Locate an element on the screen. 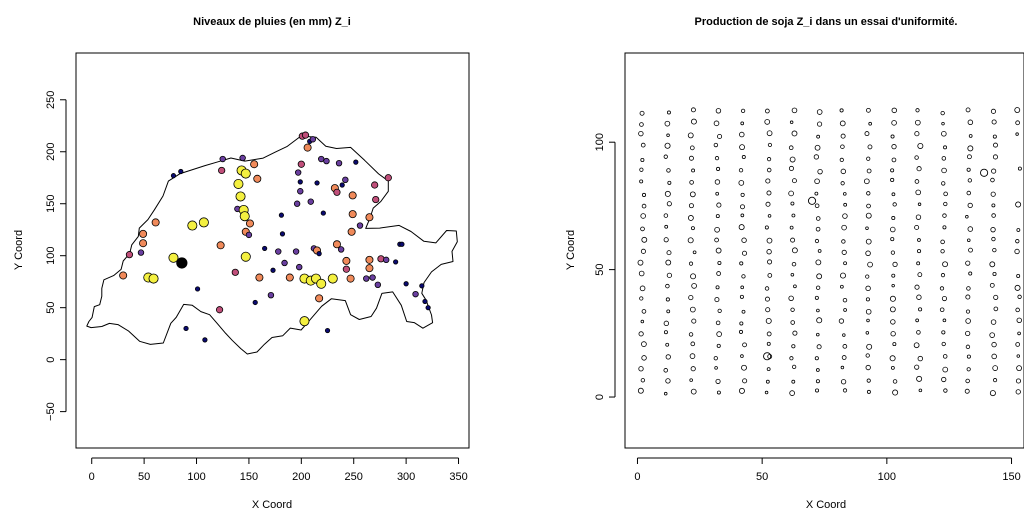  soybean-point-large is located at coordinates (812, 200).